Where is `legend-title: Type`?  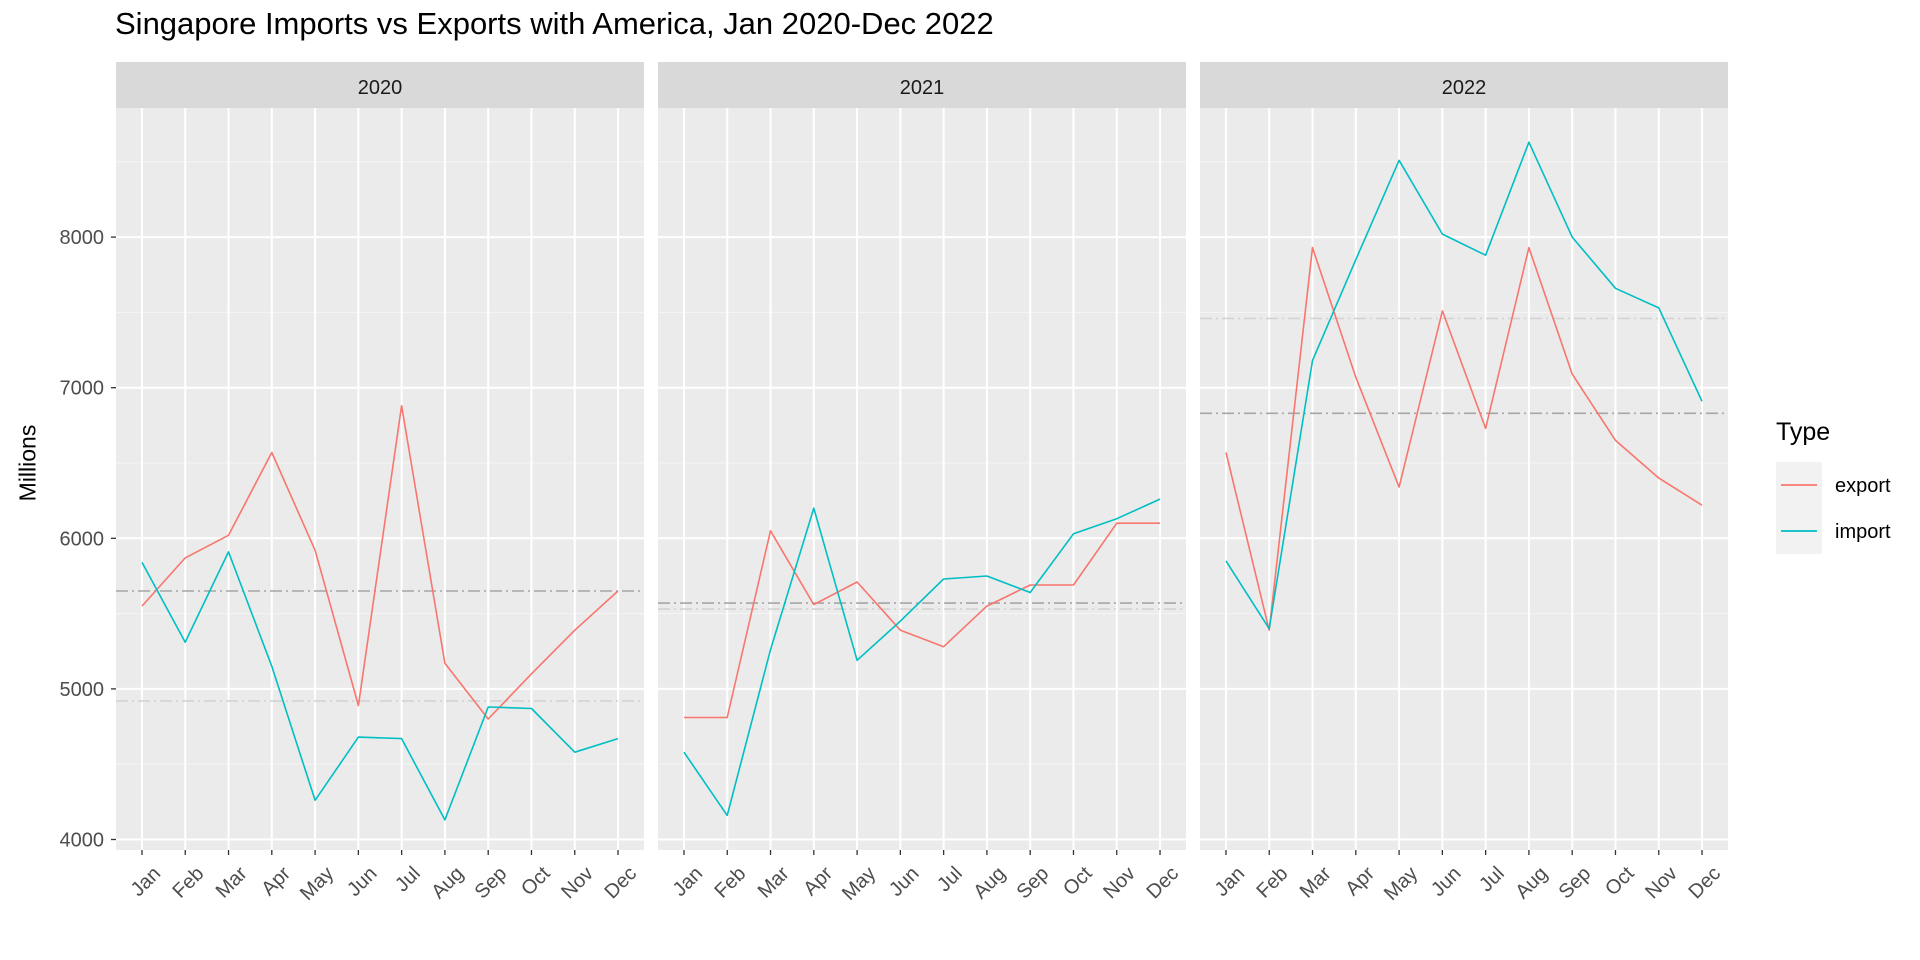 legend-title: Type is located at coordinates (1803, 432).